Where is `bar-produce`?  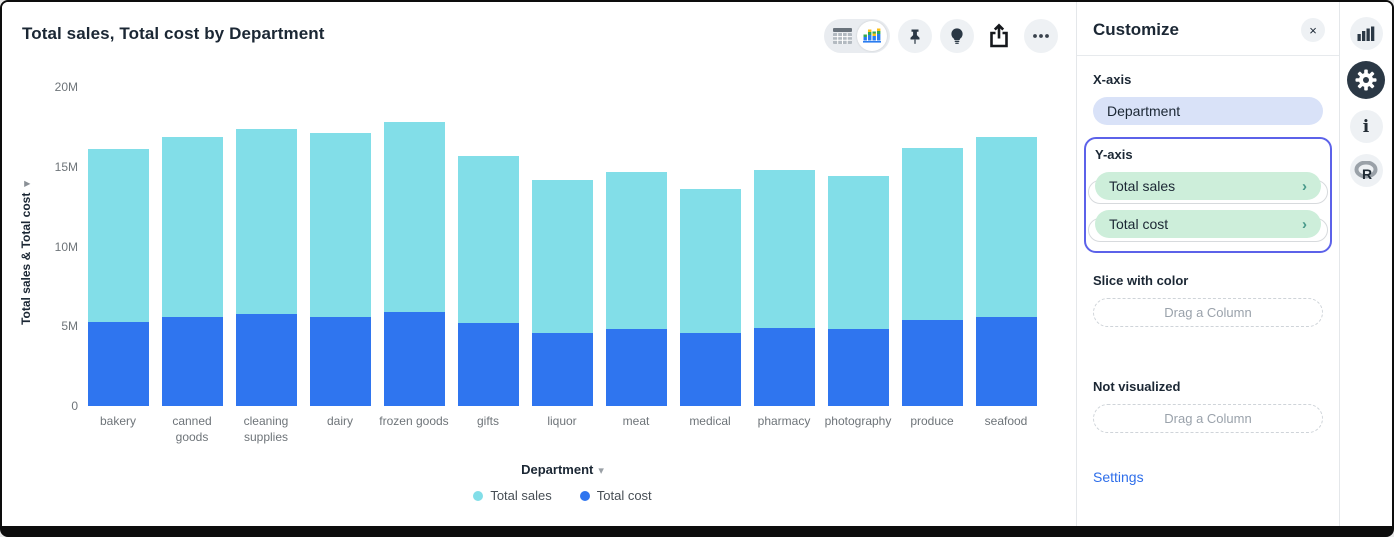 bar-produce is located at coordinates (932, 276).